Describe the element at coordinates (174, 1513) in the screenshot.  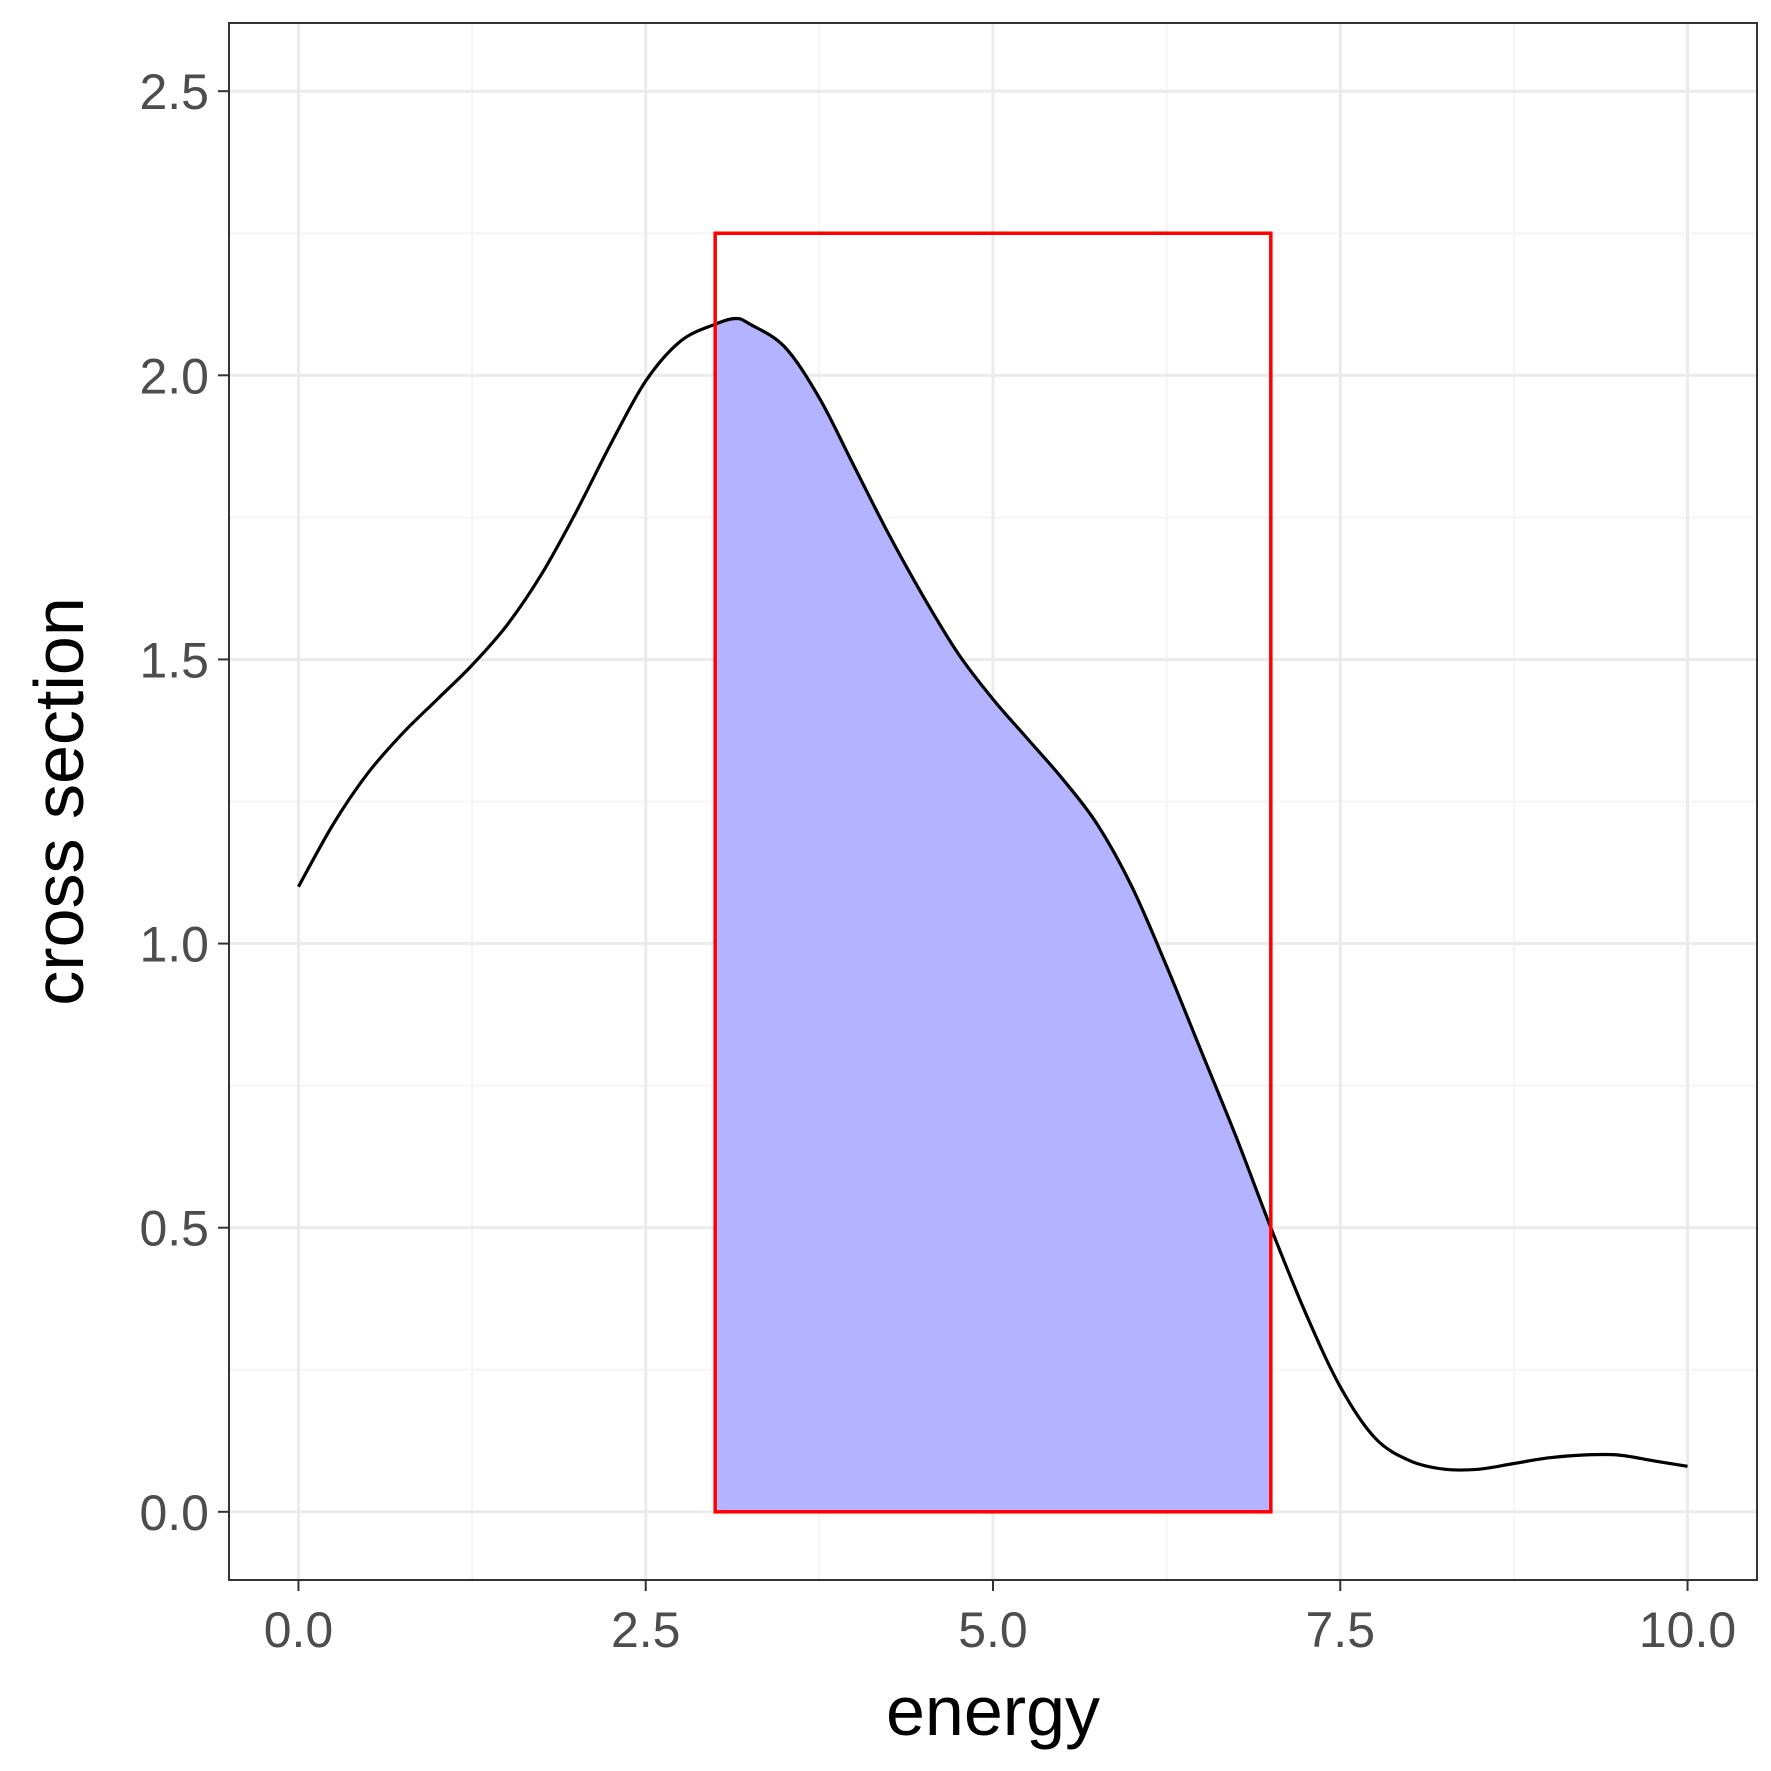
I see `y-tick-label: 0.0` at that location.